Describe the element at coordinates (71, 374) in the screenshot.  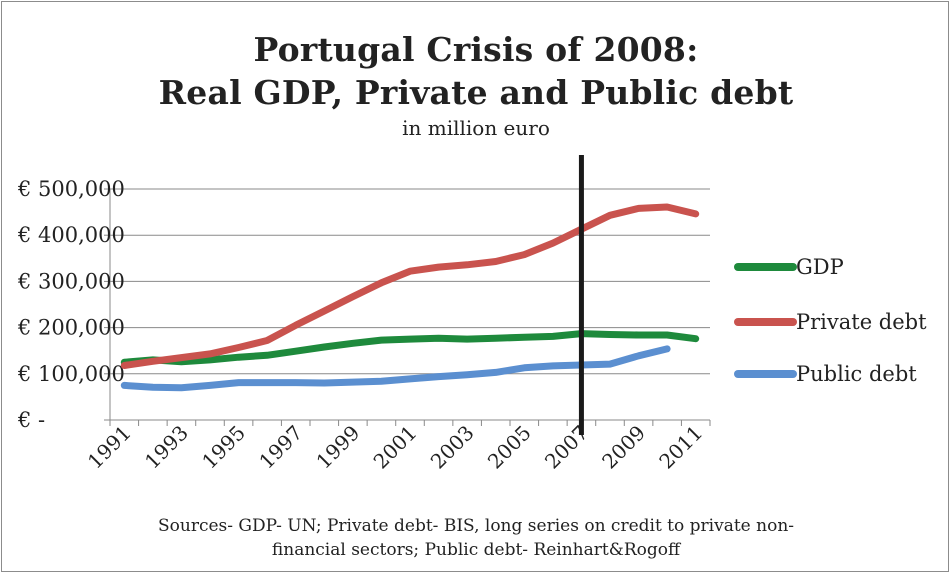
I see `y-tick-label: € 100,000` at that location.